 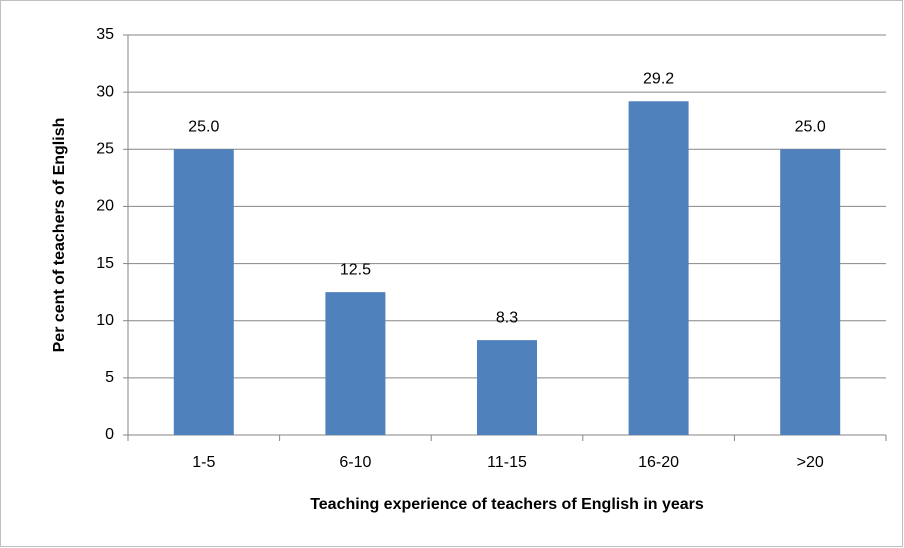 I want to click on y-tick-label: 20, so click(x=105, y=206).